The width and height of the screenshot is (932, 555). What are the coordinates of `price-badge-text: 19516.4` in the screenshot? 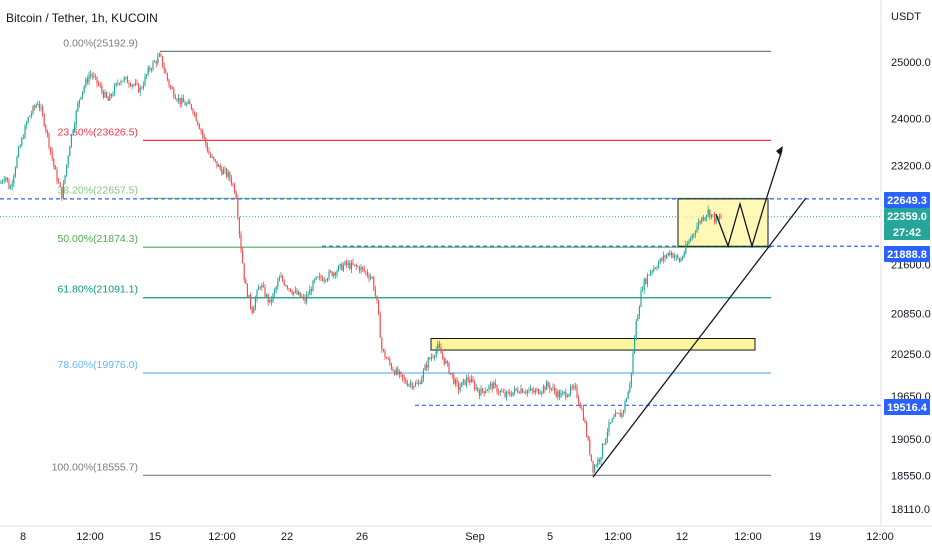 It's located at (907, 408).